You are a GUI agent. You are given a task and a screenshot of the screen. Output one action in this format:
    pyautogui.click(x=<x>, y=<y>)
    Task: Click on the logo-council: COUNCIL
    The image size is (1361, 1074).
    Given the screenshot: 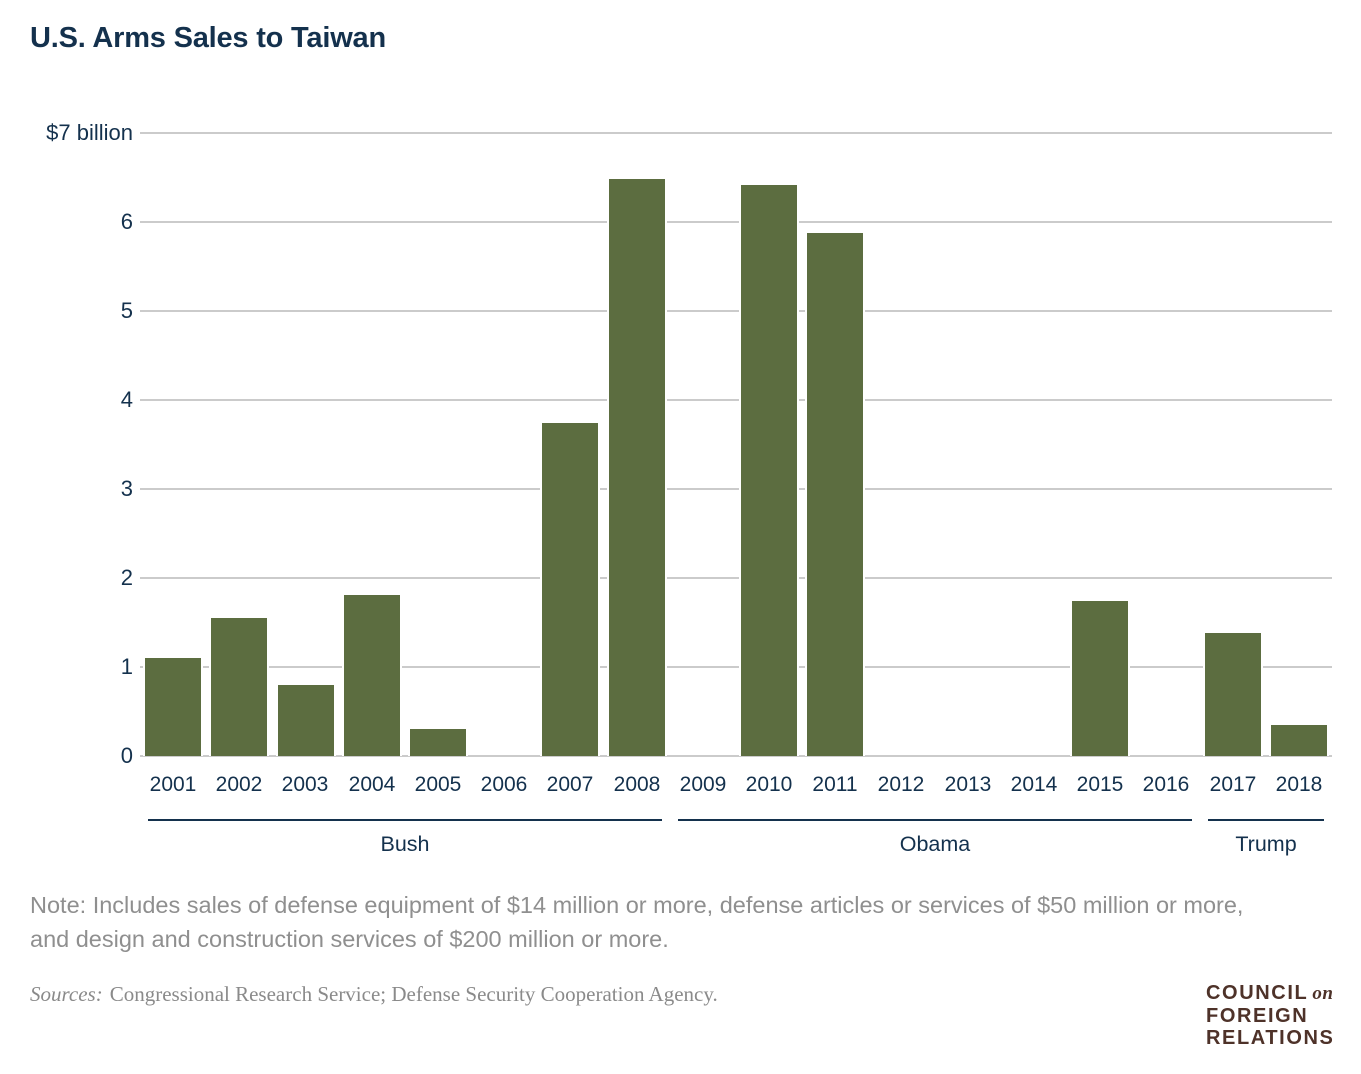 What is the action you would take?
    pyautogui.click(x=1257, y=993)
    